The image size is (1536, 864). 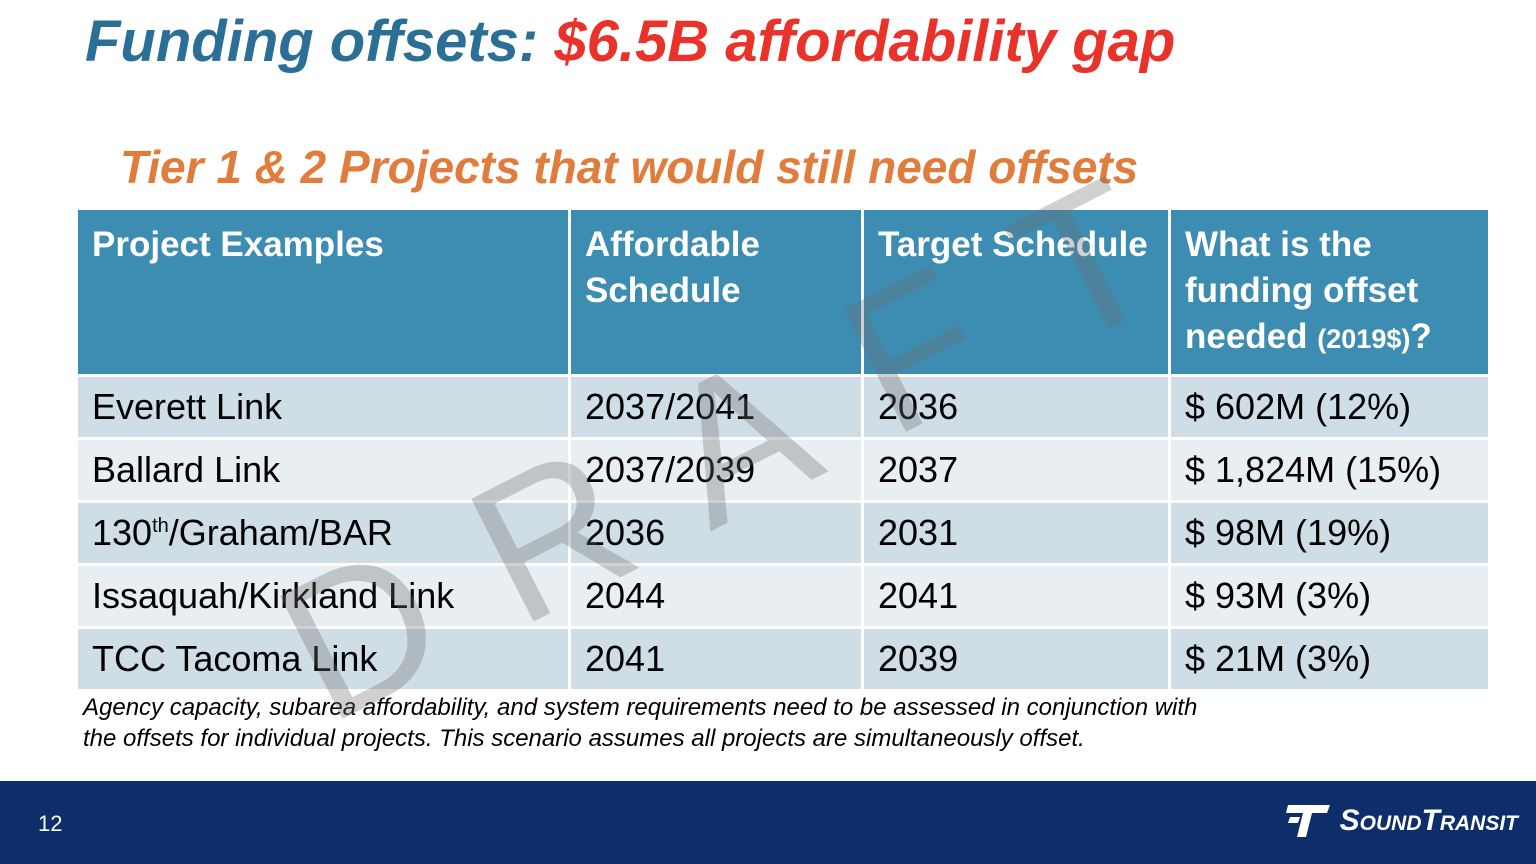 I want to click on header-cell: Project Examples, so click(x=323, y=292).